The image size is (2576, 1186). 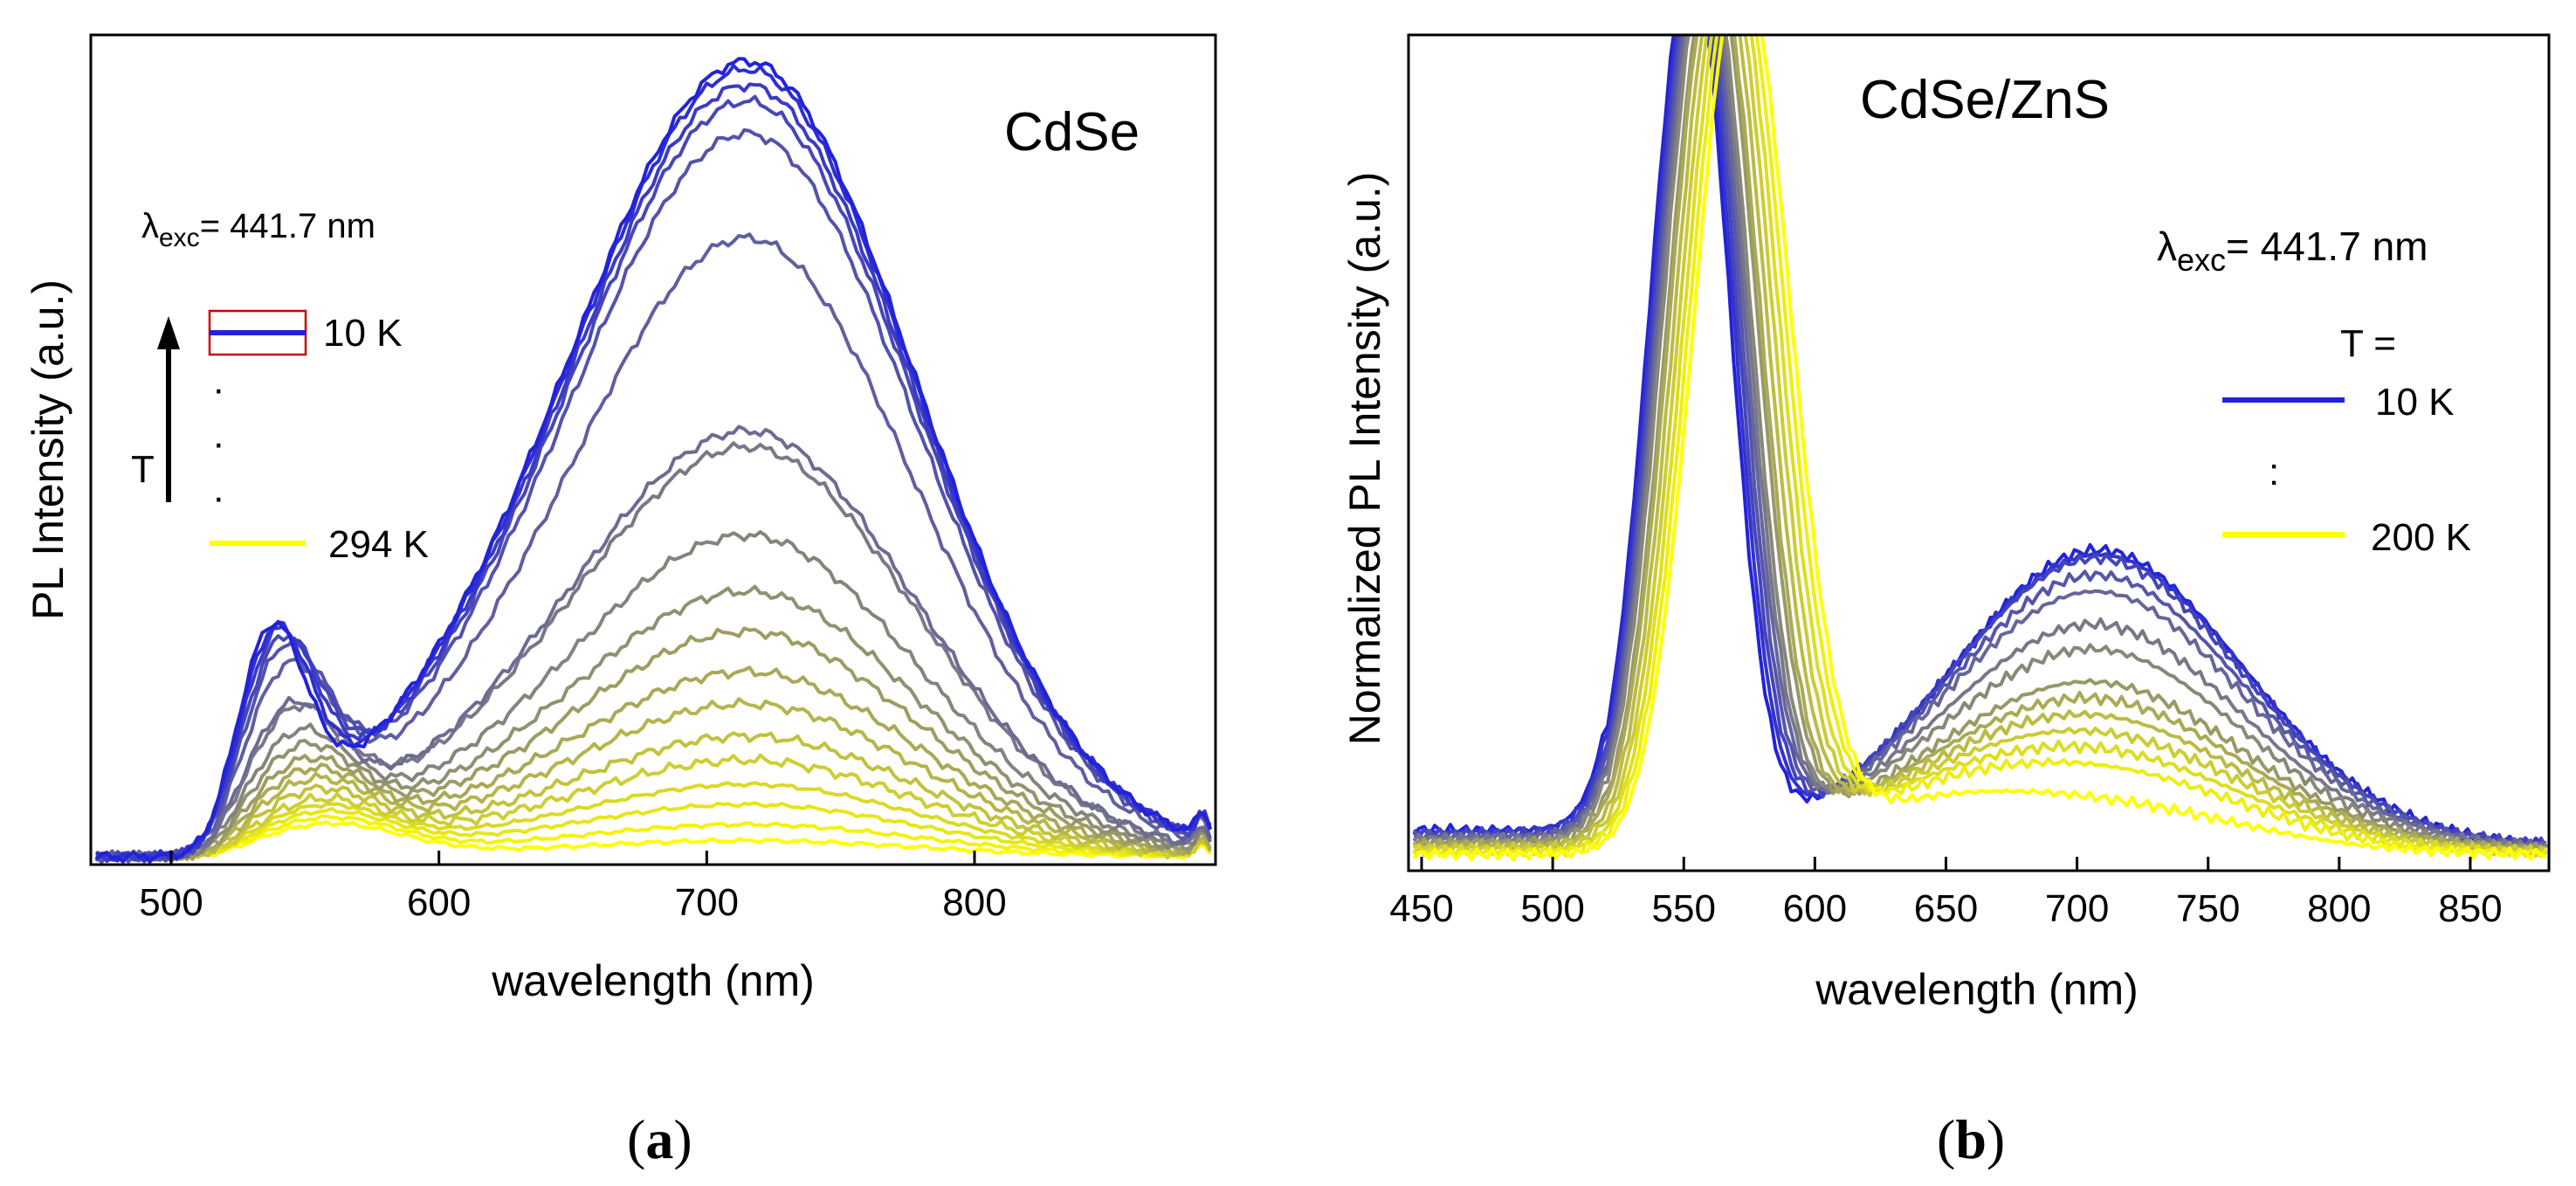 I want to click on panel-a-title: CdSe, so click(x=1072, y=132).